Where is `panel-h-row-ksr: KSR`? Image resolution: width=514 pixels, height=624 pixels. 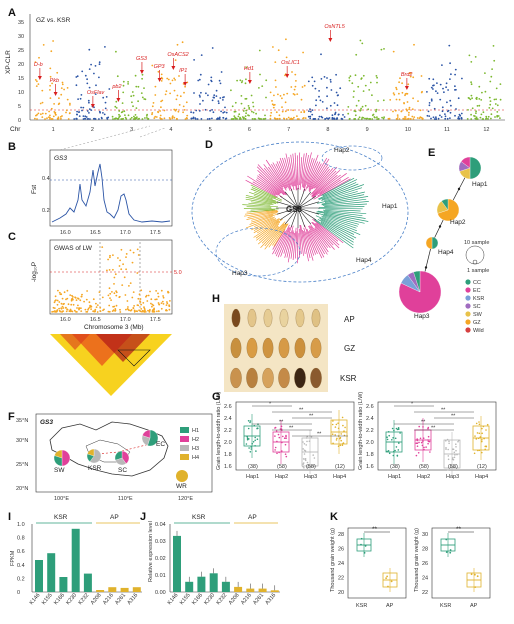
panel-h-row-ksr: KSR is located at coordinates (348, 378).